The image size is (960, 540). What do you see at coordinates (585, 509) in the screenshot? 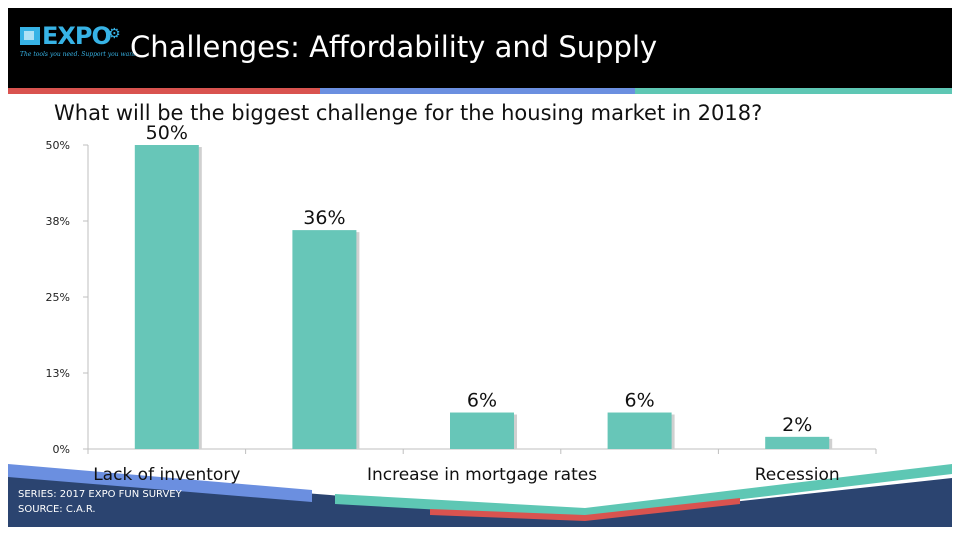
I see `footer-red-ribbon` at bounding box center [585, 509].